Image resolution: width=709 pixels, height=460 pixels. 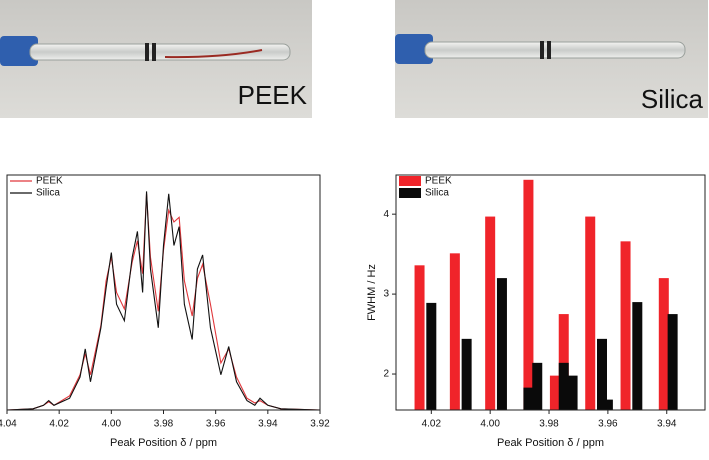 What do you see at coordinates (320, 424) in the screenshot?
I see `x-tick-label: 3.92` at bounding box center [320, 424].